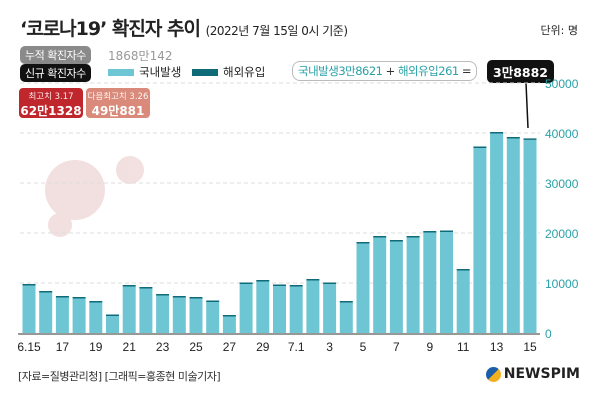 This screenshot has width=600, height=400. I want to click on y-tick-label: 30000, so click(562, 184).